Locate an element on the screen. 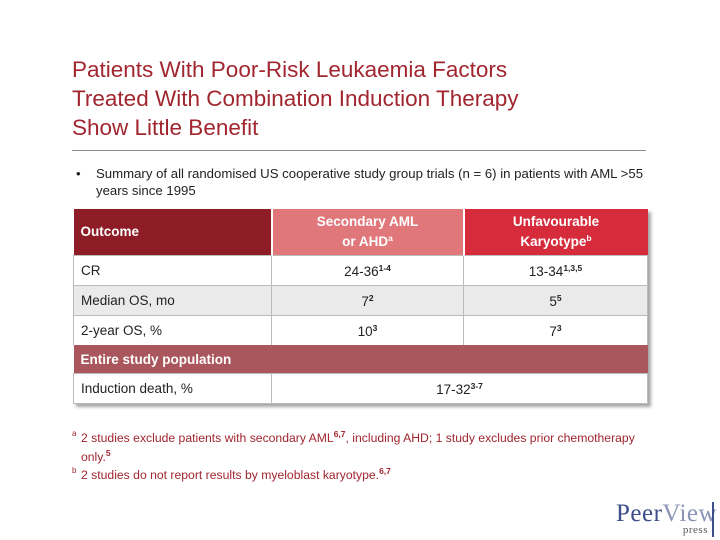  footnote-a-marker: a is located at coordinates (74, 433).